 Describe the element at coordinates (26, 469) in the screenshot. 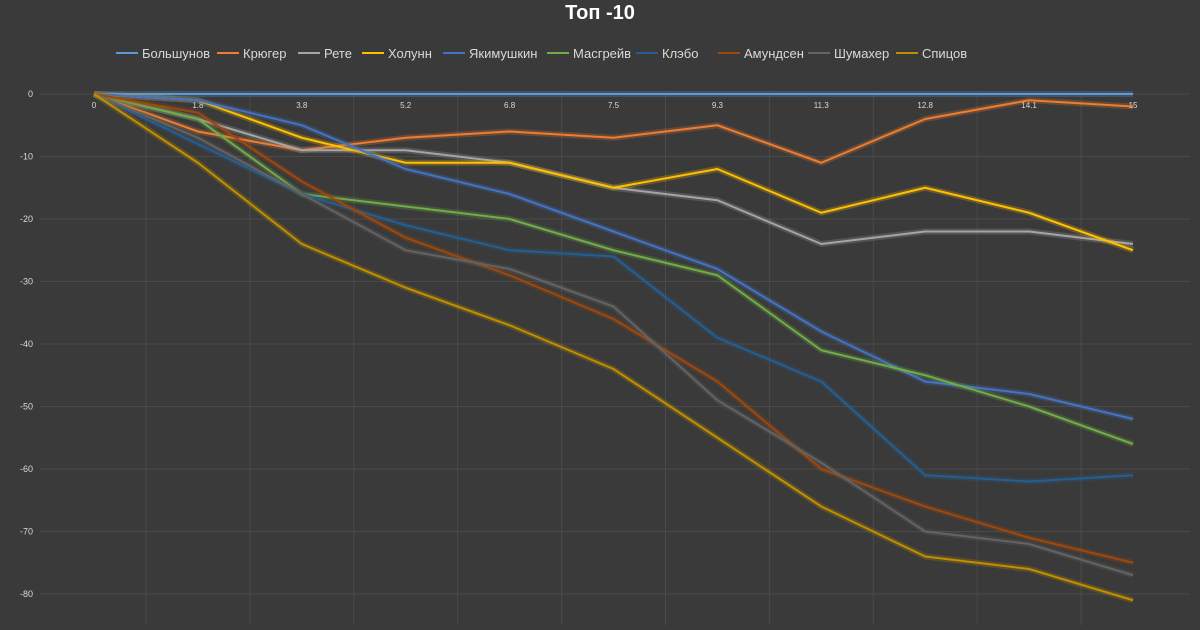

I see `y-tick-label: -60` at that location.